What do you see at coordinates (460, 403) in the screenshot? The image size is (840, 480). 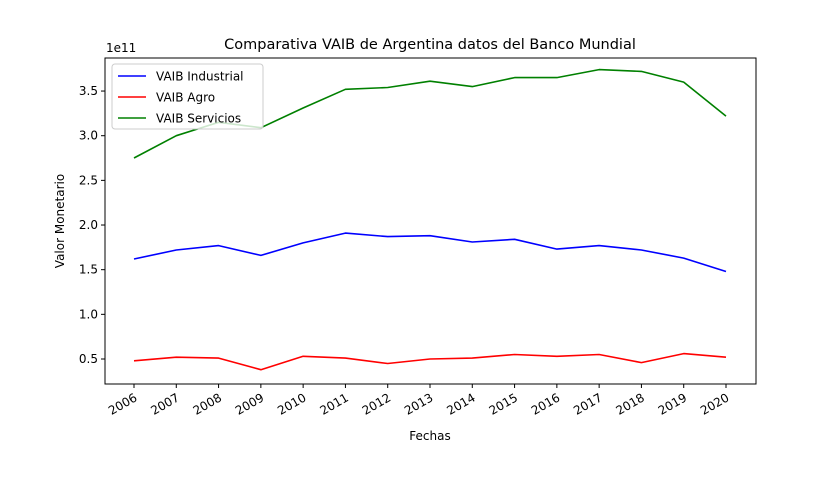 I see `x-tick-label: 2014` at bounding box center [460, 403].